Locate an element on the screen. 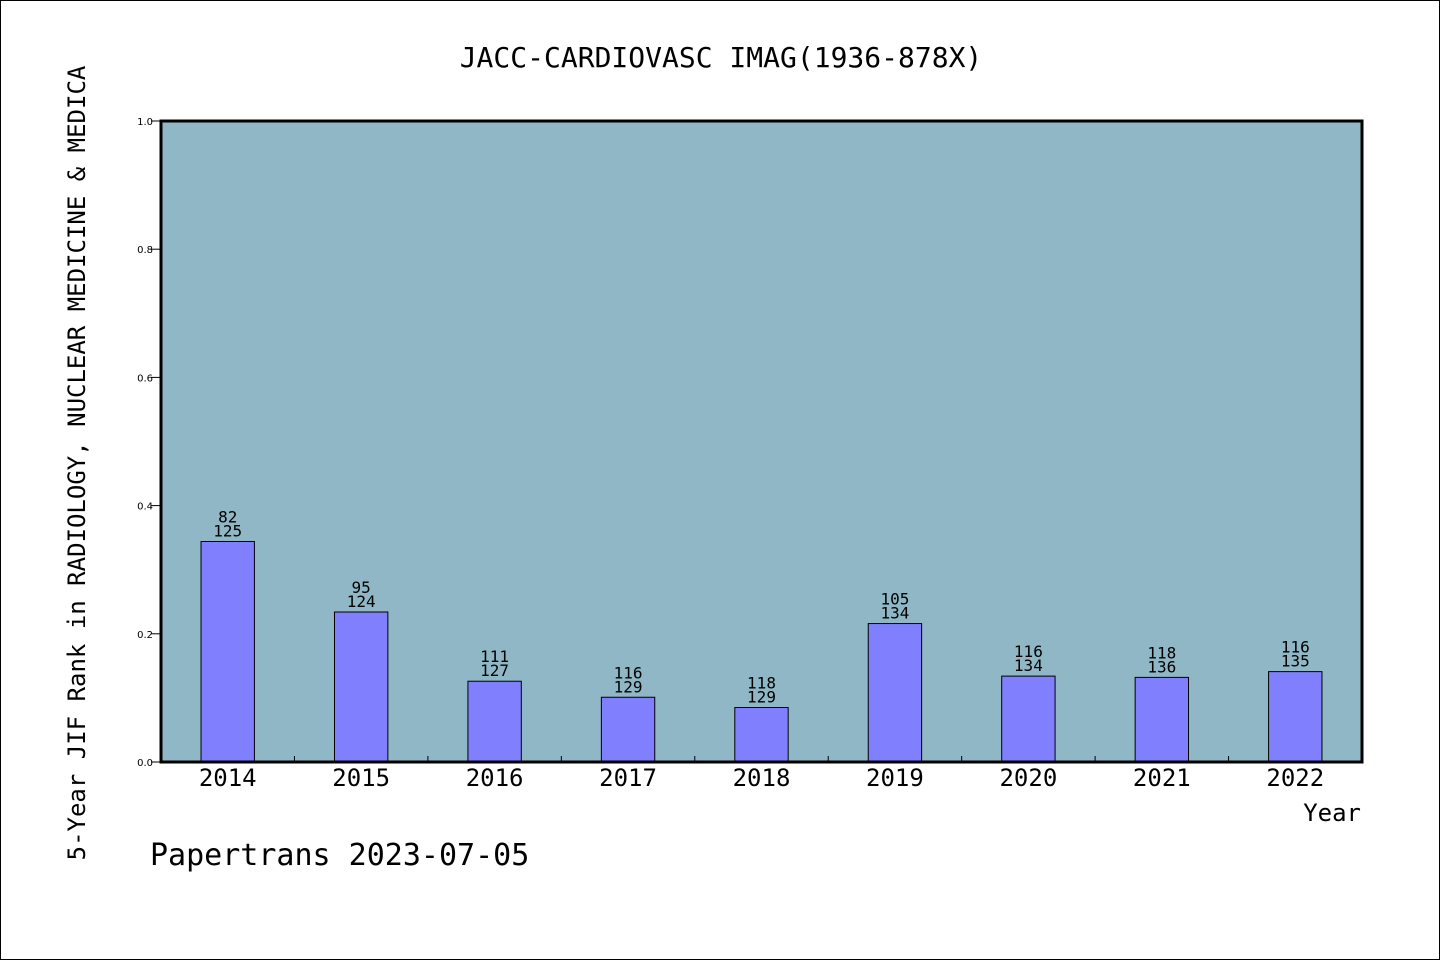 This screenshot has width=1440, height=960. x-tick-label: 2018 is located at coordinates (762, 778).